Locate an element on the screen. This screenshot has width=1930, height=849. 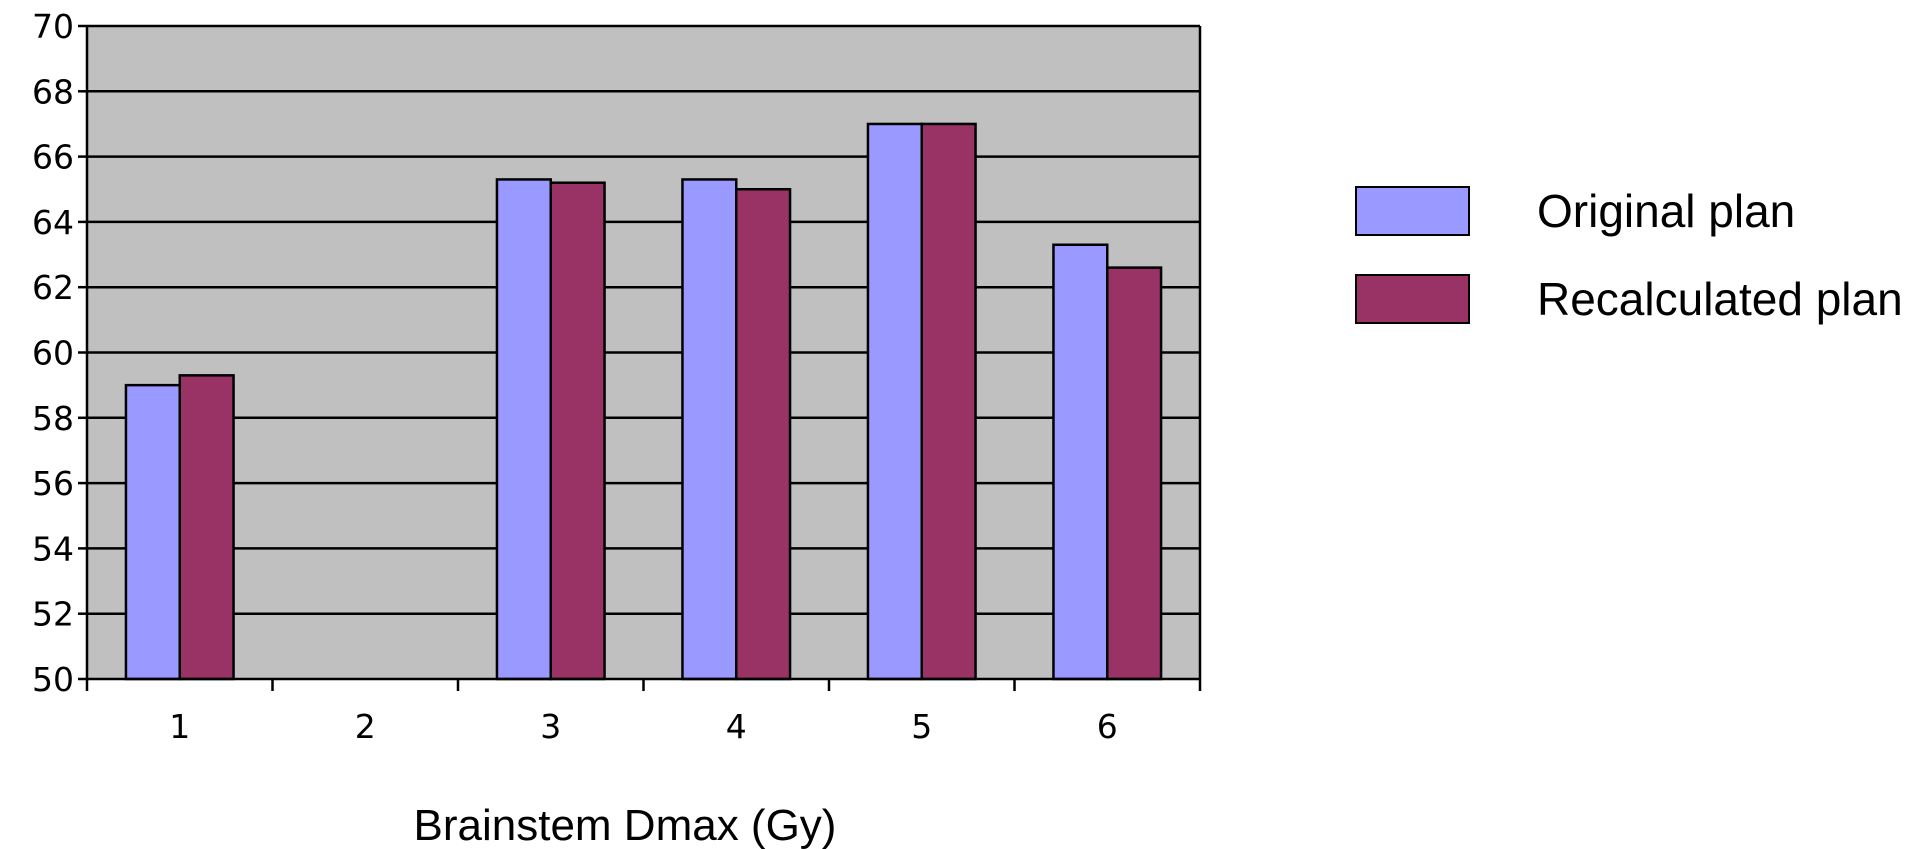
y-tick-label: 66 is located at coordinates (53, 157).